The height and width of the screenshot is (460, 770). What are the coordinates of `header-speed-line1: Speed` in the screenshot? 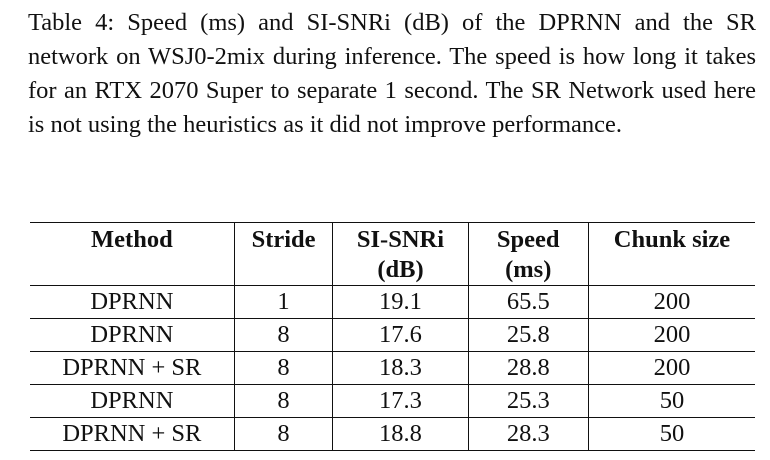 It's located at (528, 239).